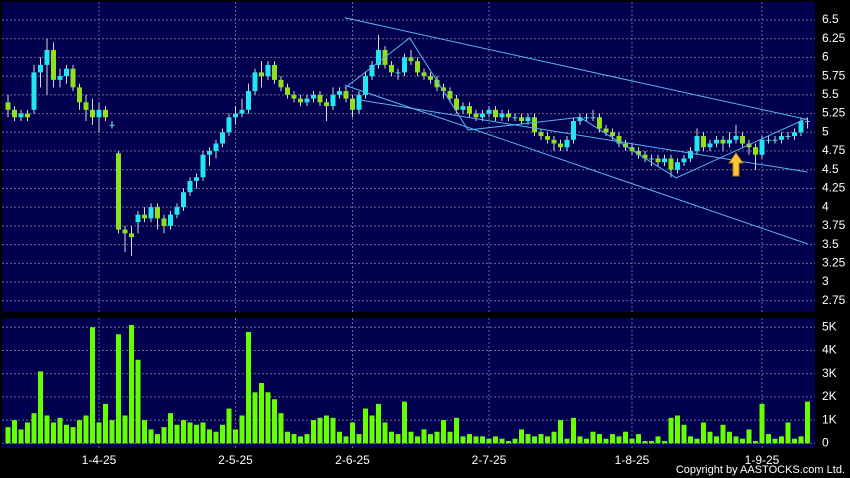 This screenshot has width=850, height=478. What do you see at coordinates (760, 470) in the screenshot?
I see `copyright: Copyright by AASTOCKS.com Ltd.` at bounding box center [760, 470].